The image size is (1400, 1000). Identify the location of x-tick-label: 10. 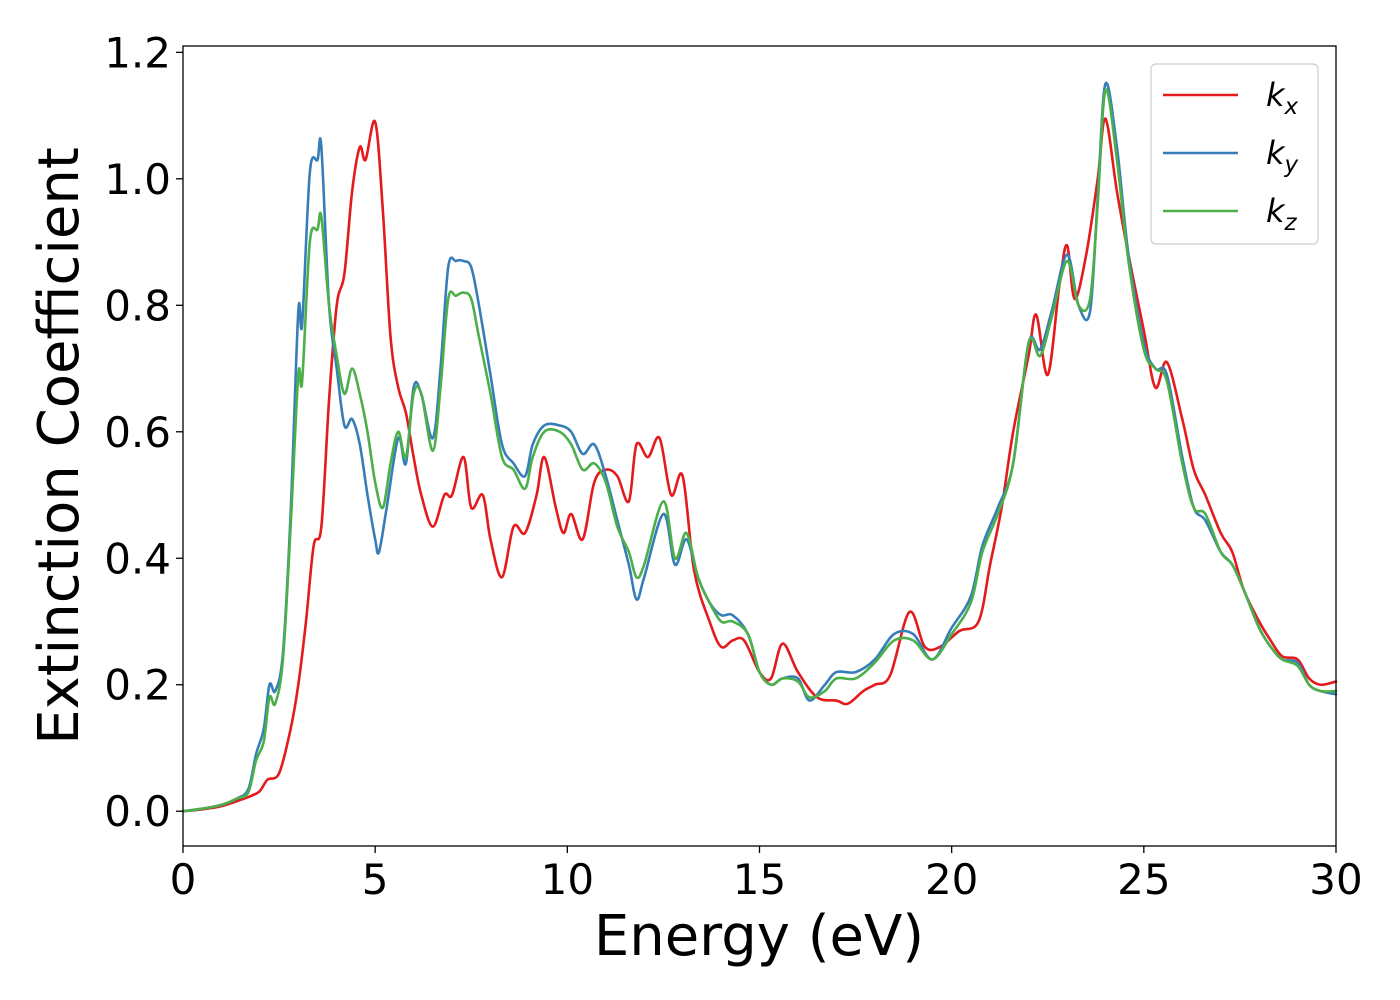
(567, 879).